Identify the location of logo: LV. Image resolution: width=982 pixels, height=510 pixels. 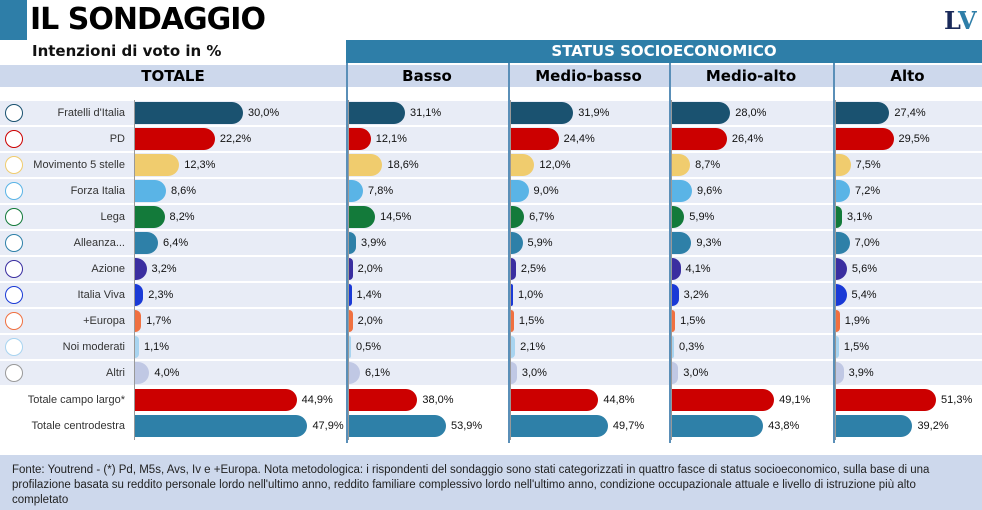
(960, 20).